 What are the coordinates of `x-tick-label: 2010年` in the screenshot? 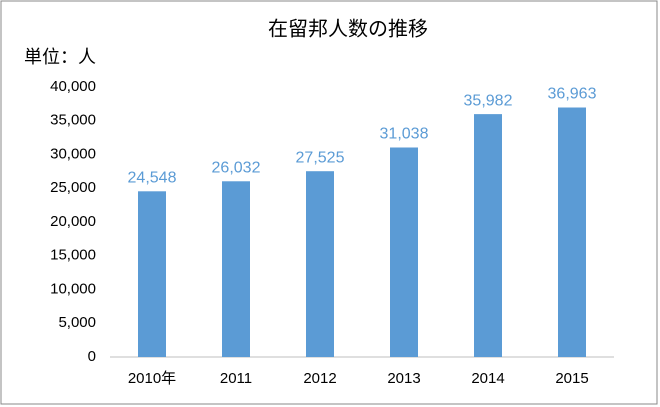 It's located at (152, 378).